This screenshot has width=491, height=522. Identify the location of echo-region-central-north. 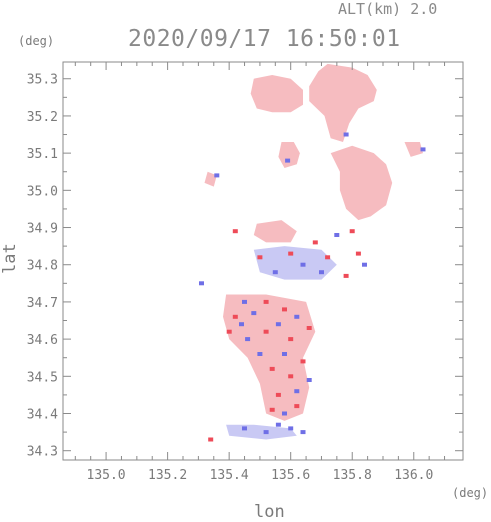
(275, 231).